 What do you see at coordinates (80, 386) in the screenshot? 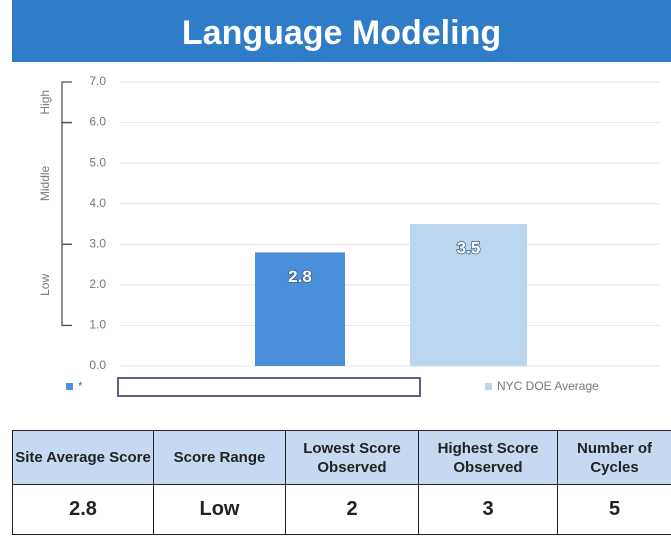
I see `legend-label: *` at bounding box center [80, 386].